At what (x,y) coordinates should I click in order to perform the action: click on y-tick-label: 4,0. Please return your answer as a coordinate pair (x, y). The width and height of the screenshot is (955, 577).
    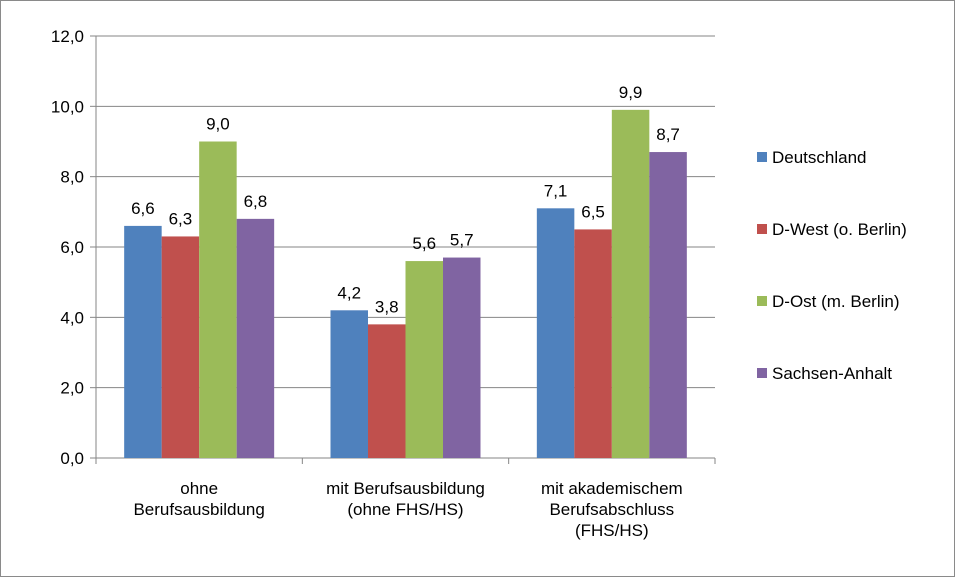
    Looking at the image, I should click on (72, 317).